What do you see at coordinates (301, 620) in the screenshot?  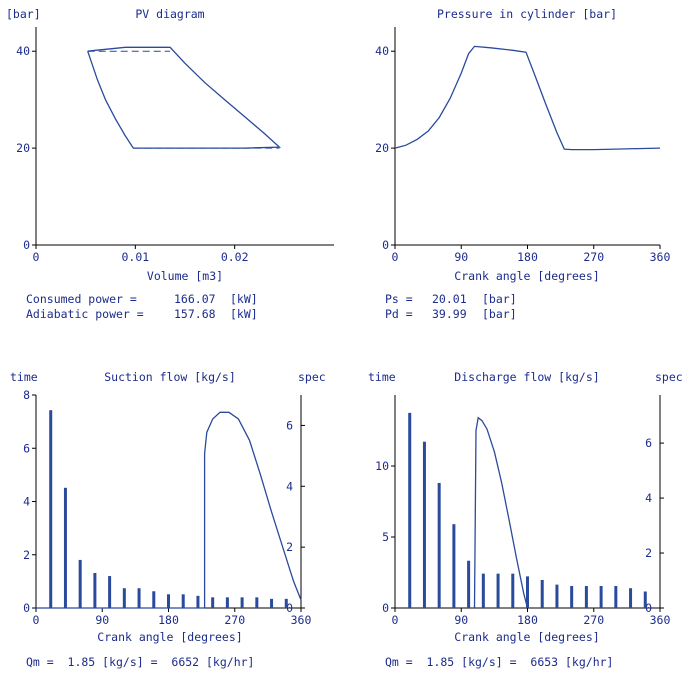 I see `suction-x-tick-label: 360` at bounding box center [301, 620].